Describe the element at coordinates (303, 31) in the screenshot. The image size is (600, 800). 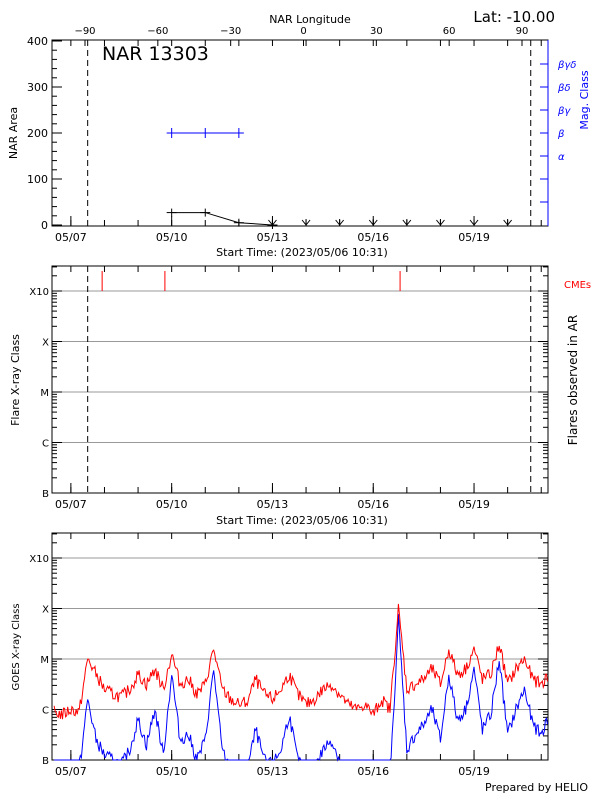
I see `lon-tick-label: 0` at that location.